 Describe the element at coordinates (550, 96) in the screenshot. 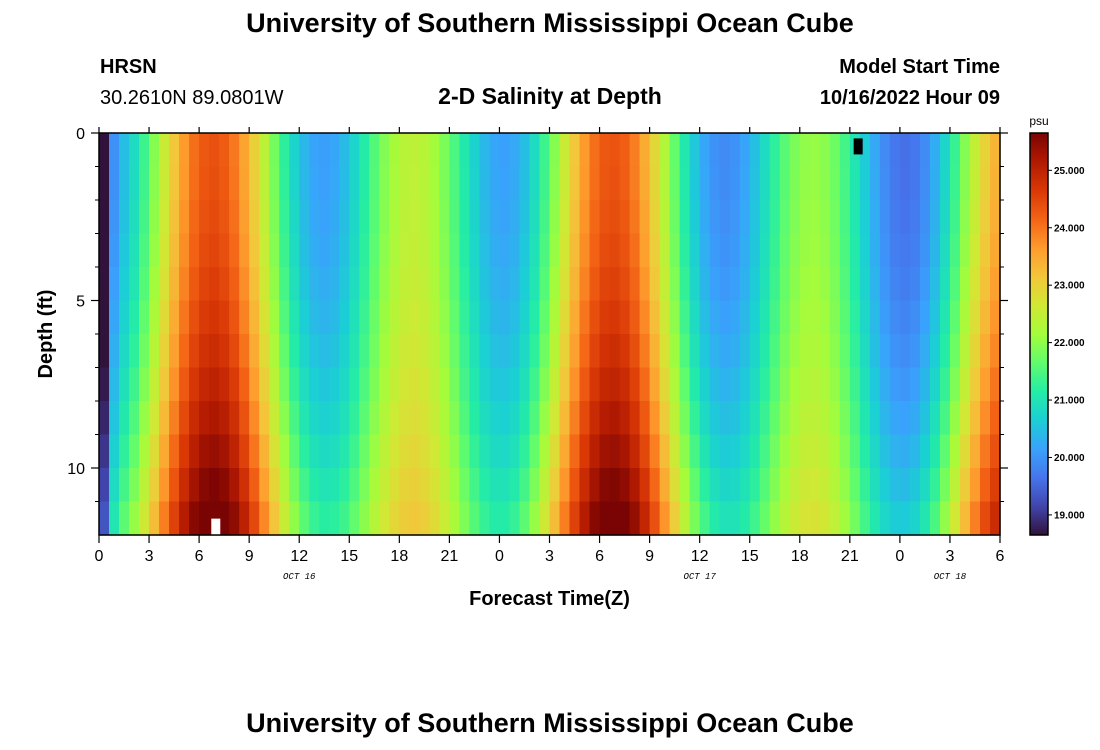

I see `chart-title: 2-D Salinity at Depth` at that location.